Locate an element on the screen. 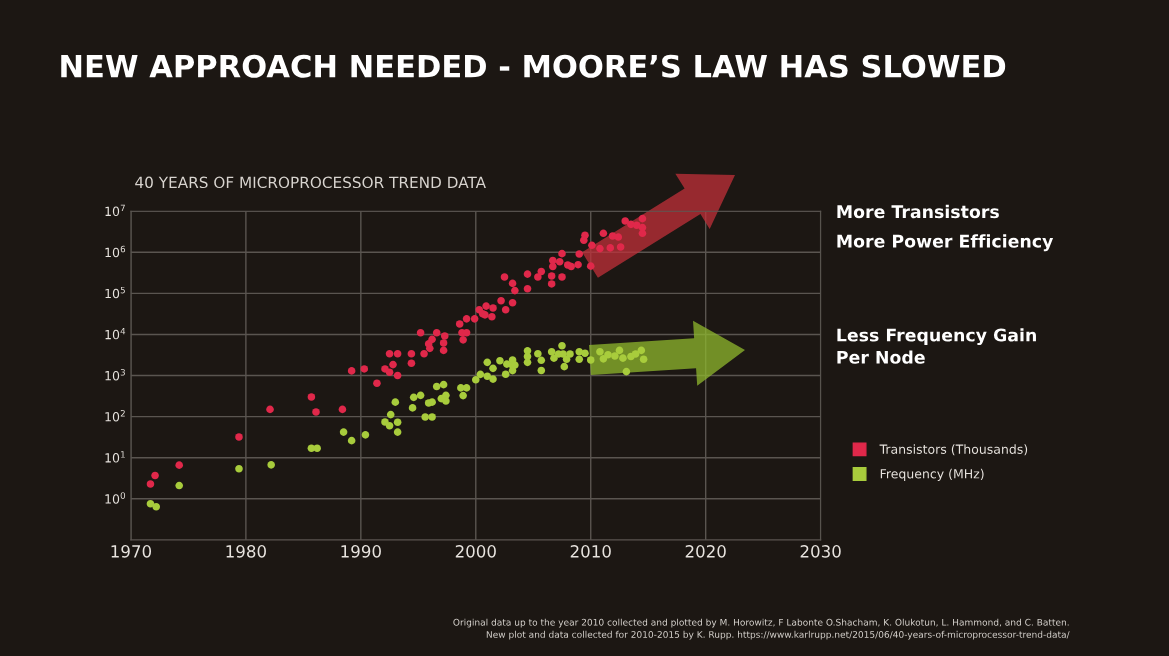 The height and width of the screenshot is (656, 1169). y-tick-label: 10$^{1}$ is located at coordinates (115, 457).